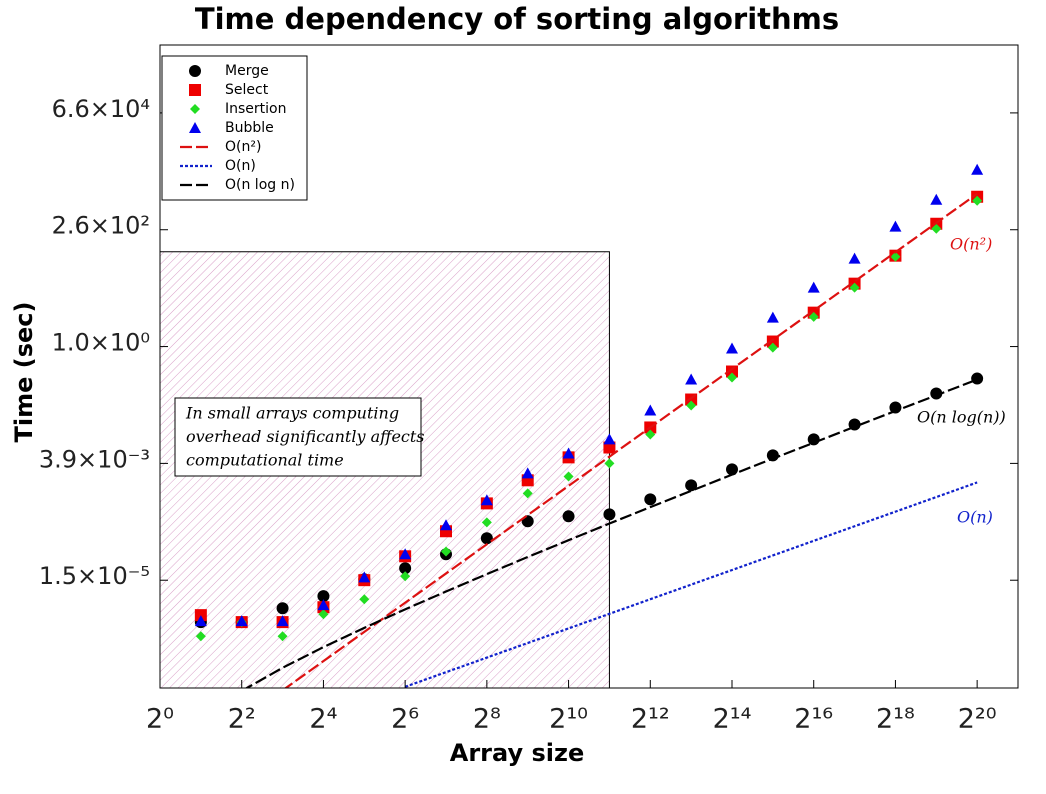 This screenshot has height=794, width=1046. What do you see at coordinates (94, 576) in the screenshot?
I see `y-tick-label: 1.5×10⁻⁵` at bounding box center [94, 576].